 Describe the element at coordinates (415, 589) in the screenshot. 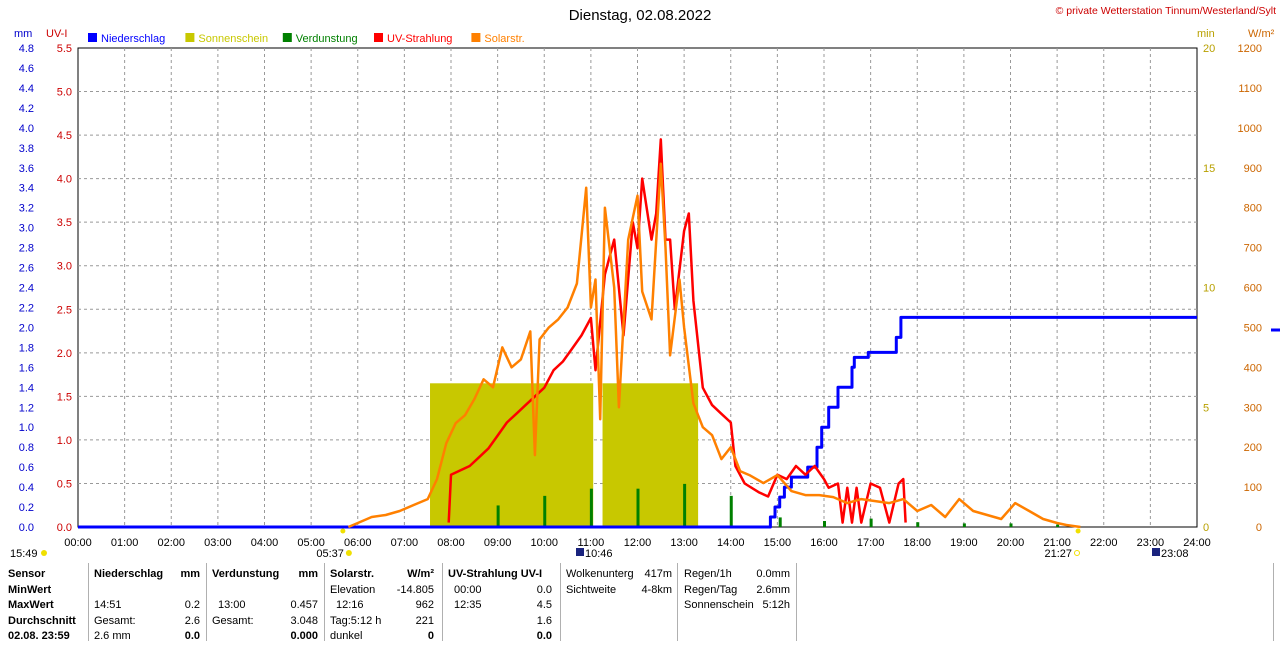

I see `summary-cell: -14.805` at that location.